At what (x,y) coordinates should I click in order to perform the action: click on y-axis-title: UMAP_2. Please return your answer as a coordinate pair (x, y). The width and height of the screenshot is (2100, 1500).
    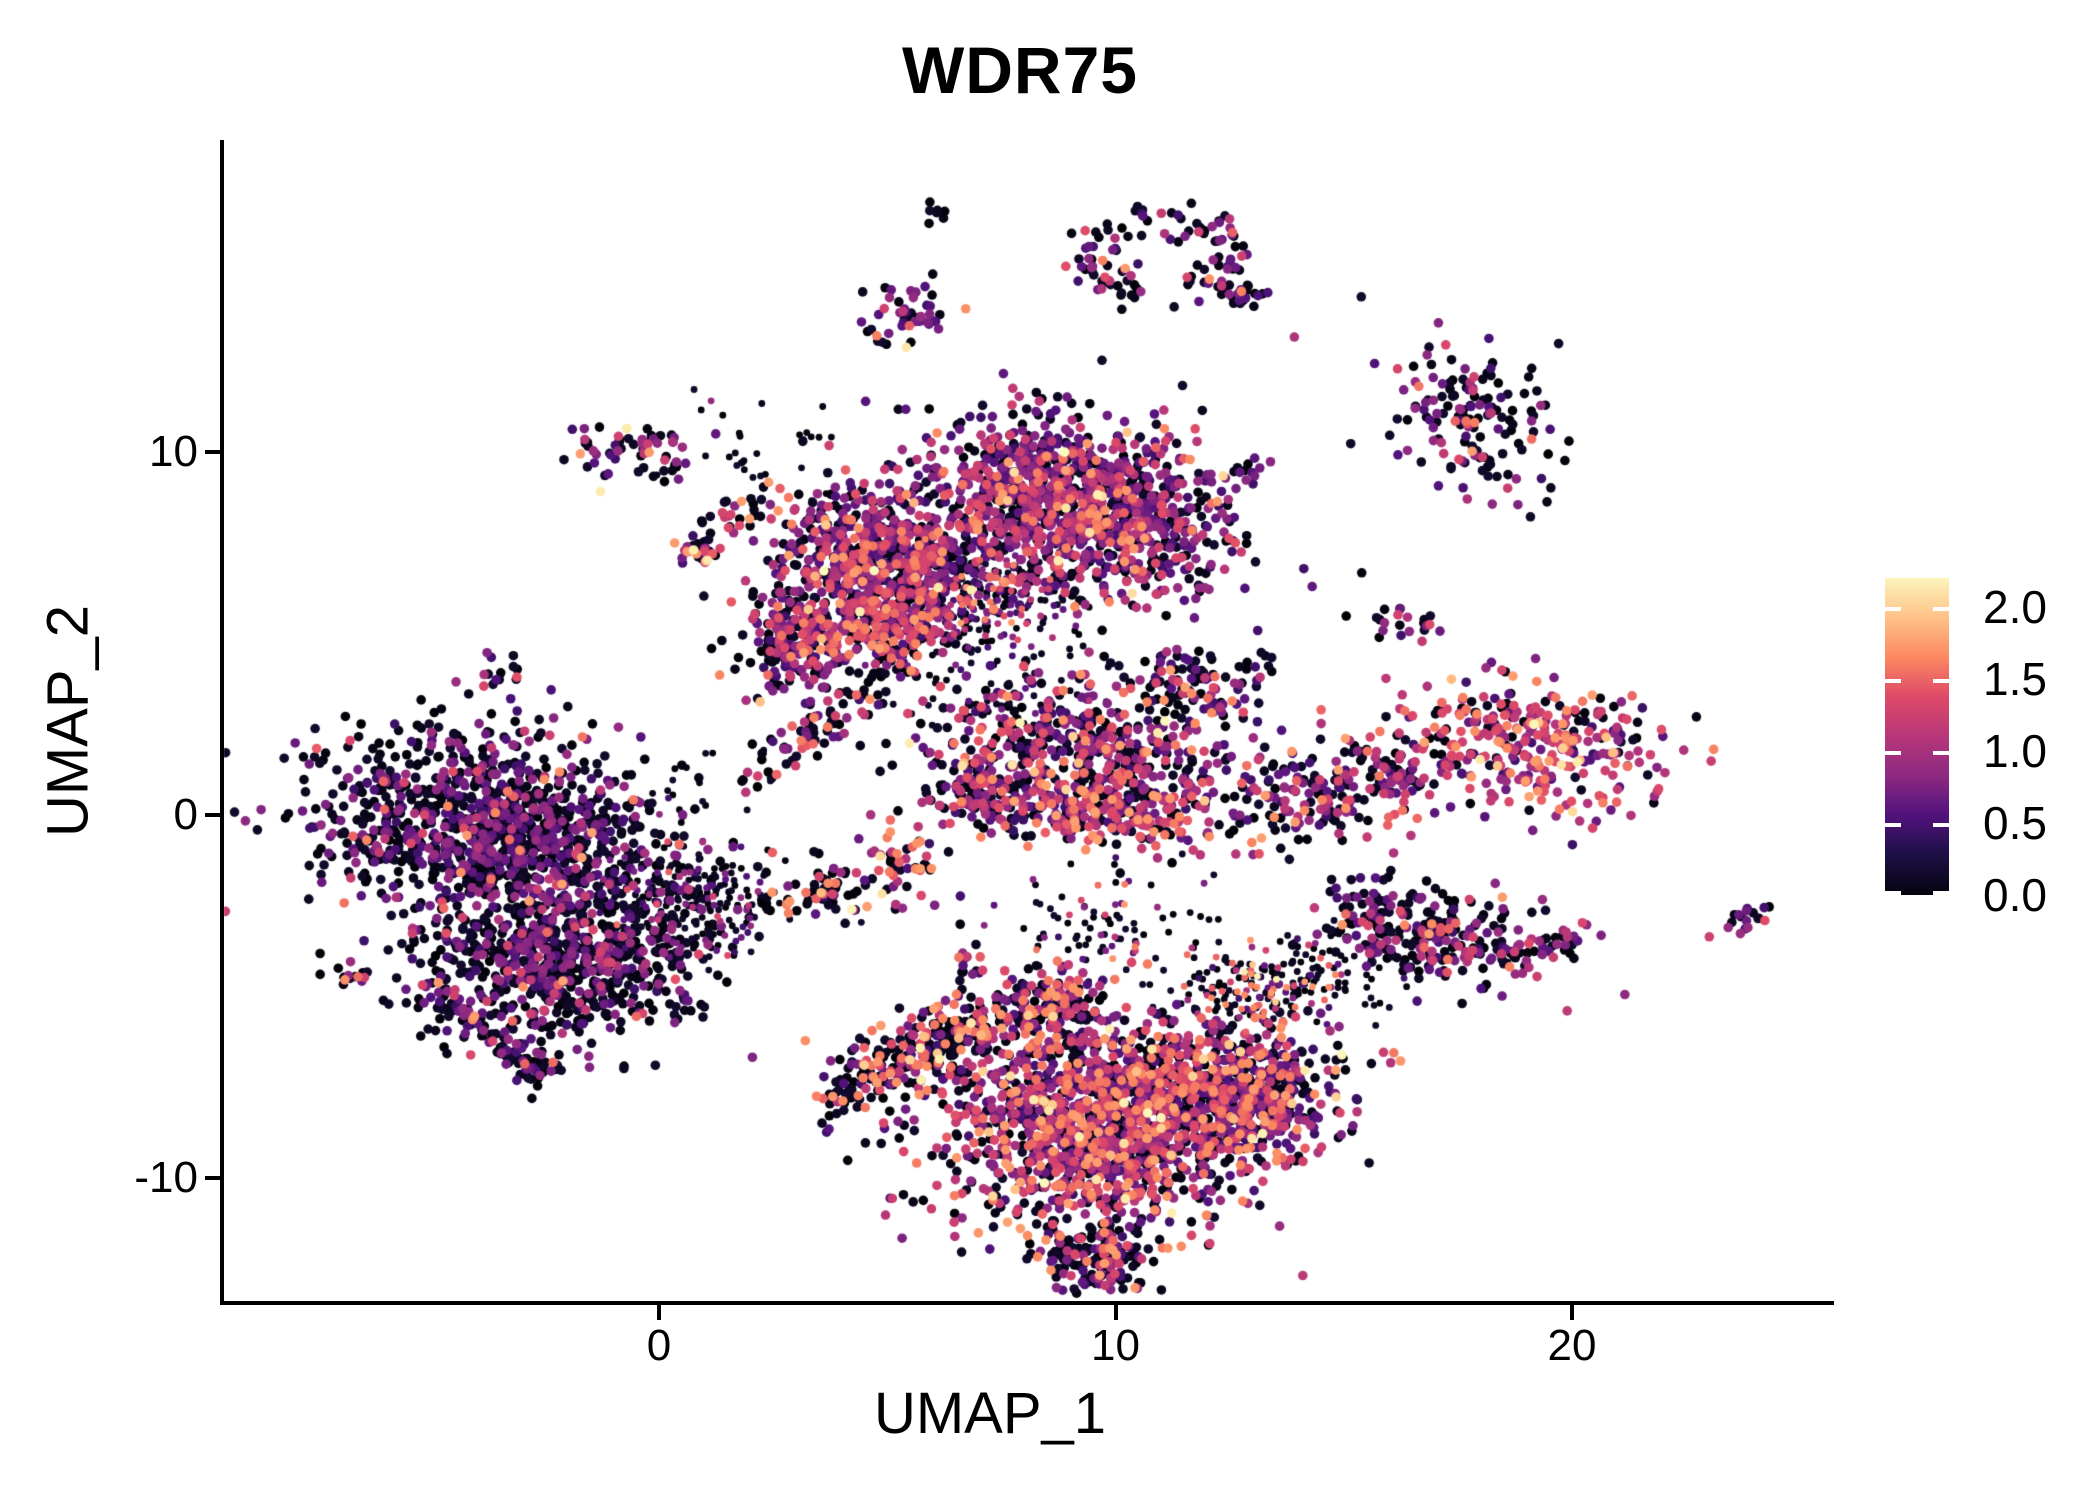
    Looking at the image, I should click on (68, 721).